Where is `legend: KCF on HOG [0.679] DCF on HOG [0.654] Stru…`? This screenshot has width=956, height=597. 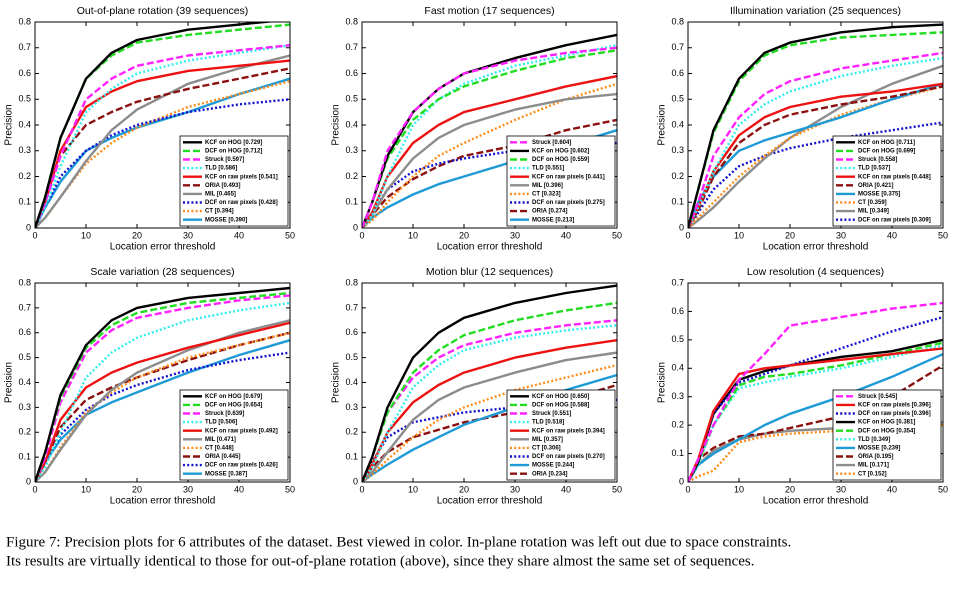
legend: KCF on HOG [0.679] DCF on HOG [0.654] Stru… is located at coordinates (234, 435).